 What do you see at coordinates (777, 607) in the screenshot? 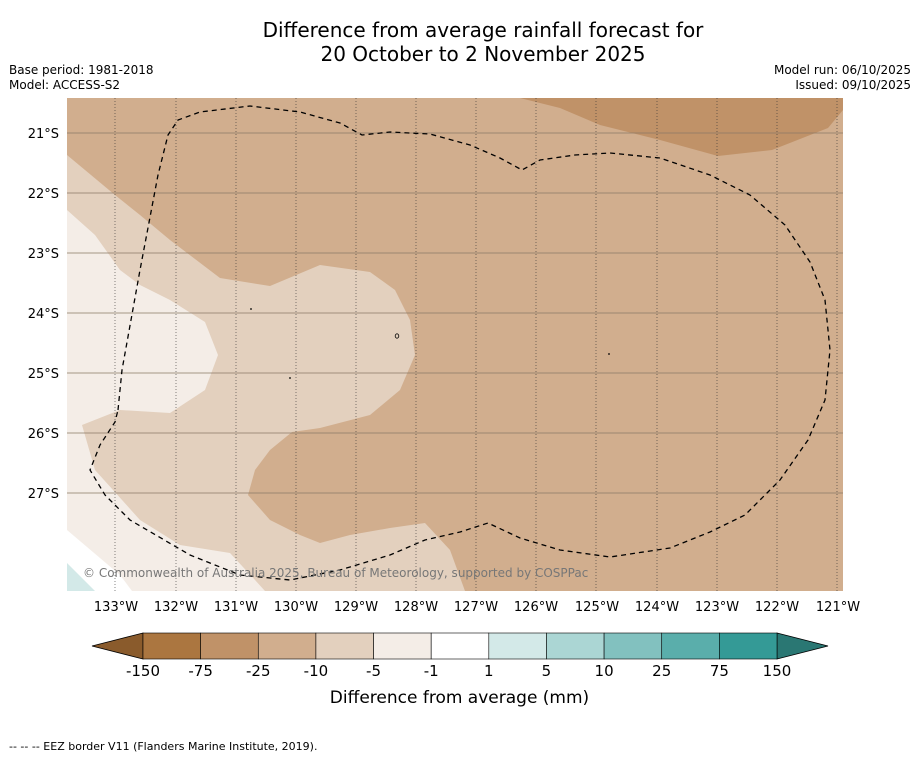
I see `lon-label: 122°W` at bounding box center [777, 607].